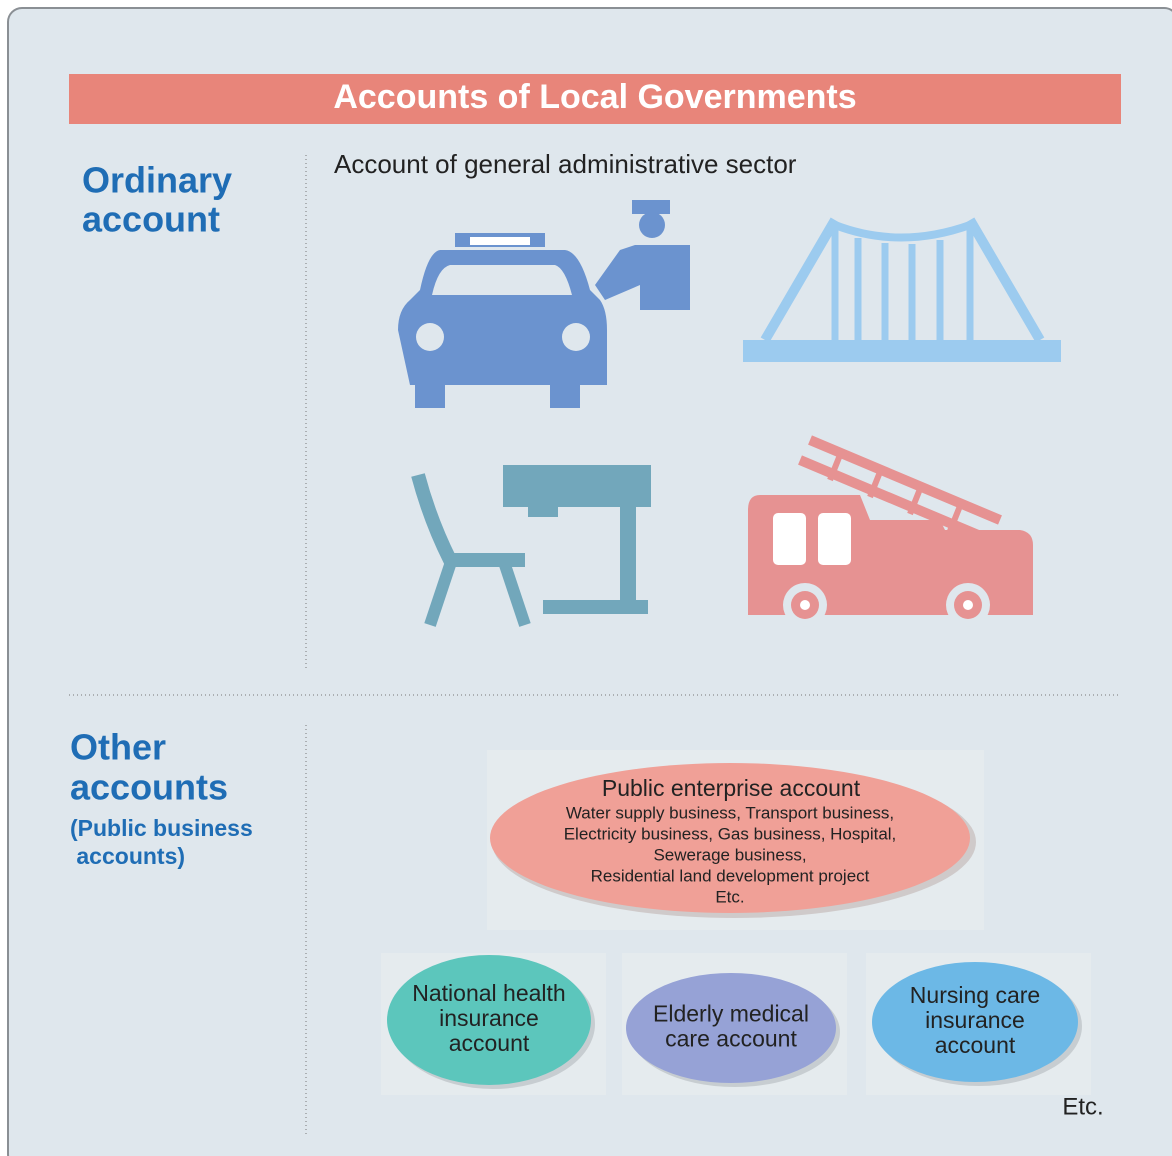  I want to click on ellipse-text: Residential land development project, so click(730, 875).